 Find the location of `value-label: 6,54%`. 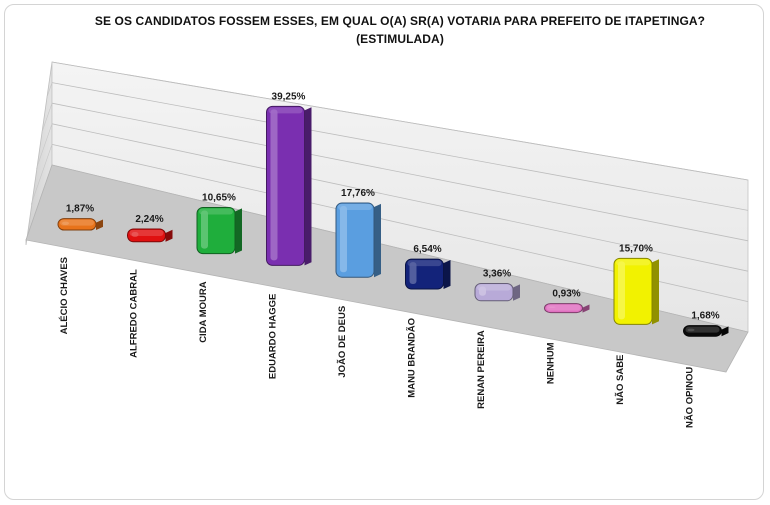

value-label: 6,54% is located at coordinates (427, 249).